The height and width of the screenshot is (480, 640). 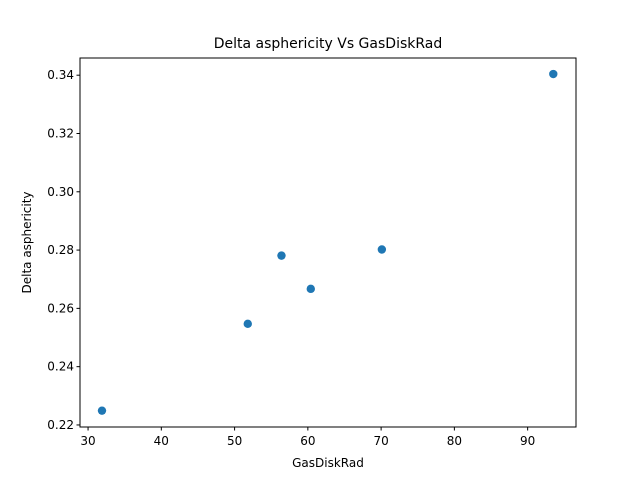 I want to click on x-tick-label: 60, so click(x=307, y=441).